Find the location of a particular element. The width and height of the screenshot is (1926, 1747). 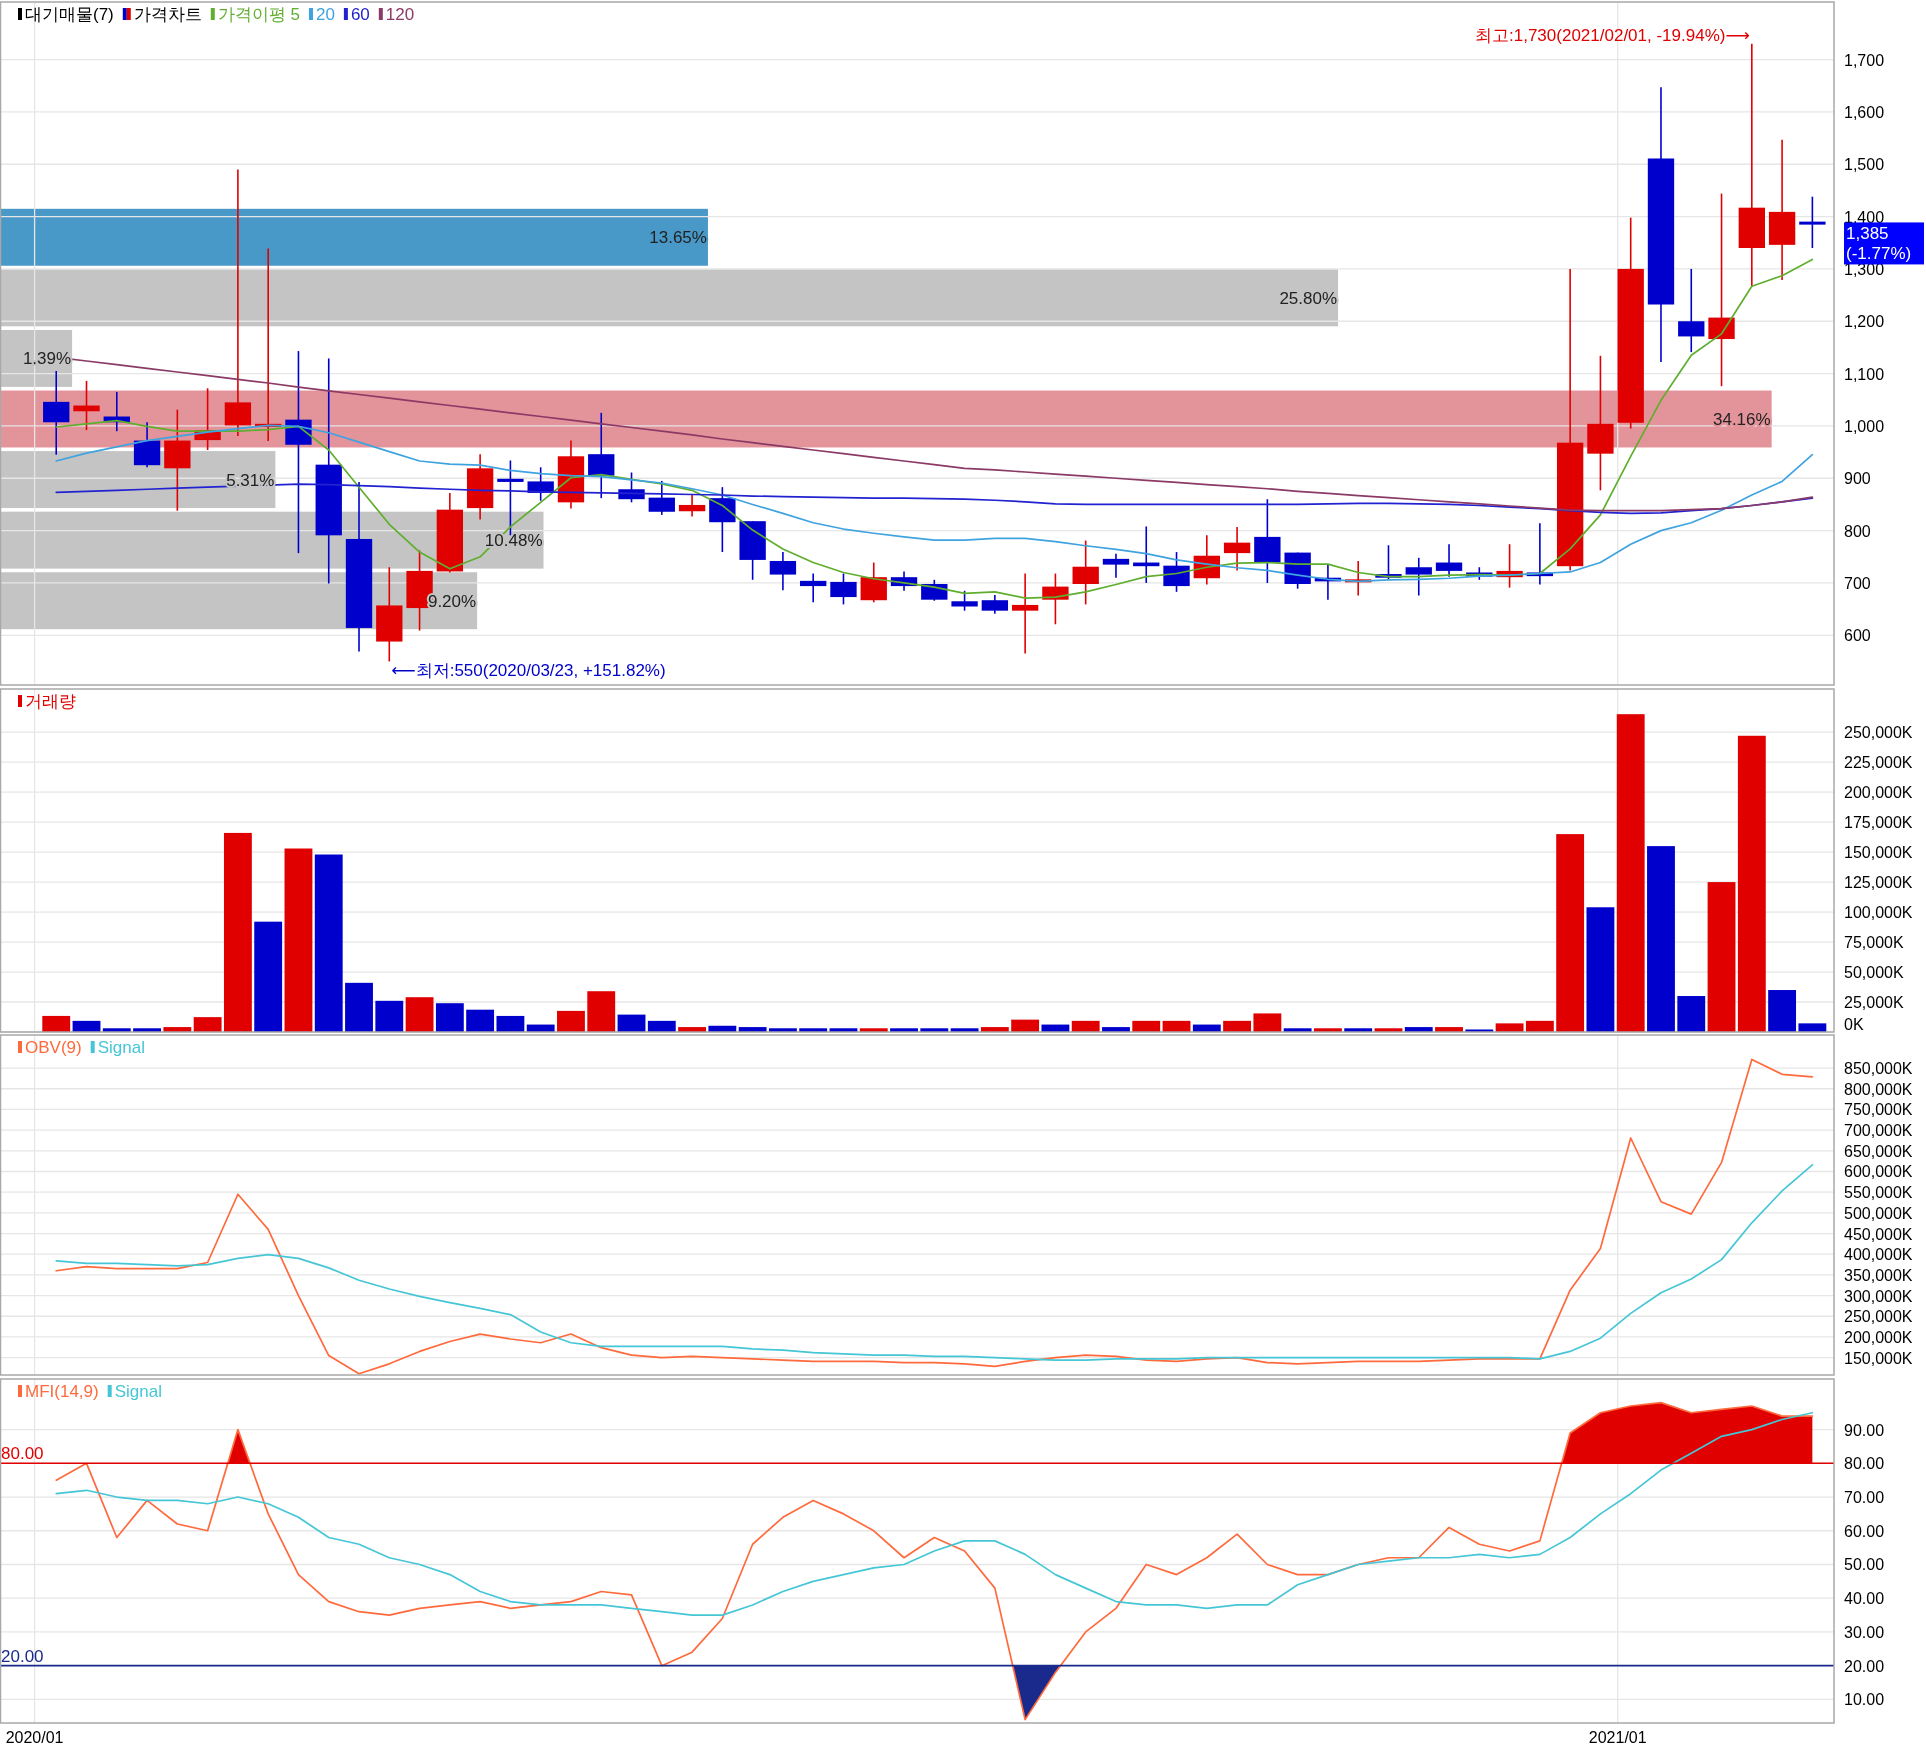

y-tick-label: 70.00 is located at coordinates (1864, 1498).